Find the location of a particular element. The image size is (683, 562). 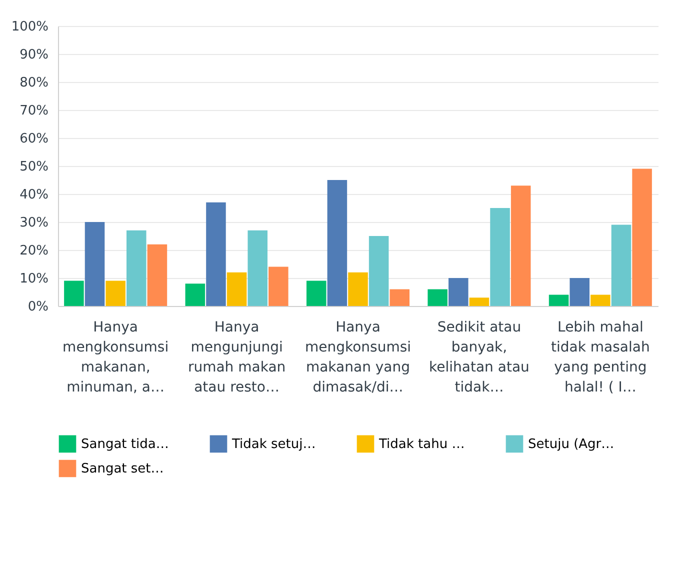

y-tick-label: 50% is located at coordinates (34, 167).